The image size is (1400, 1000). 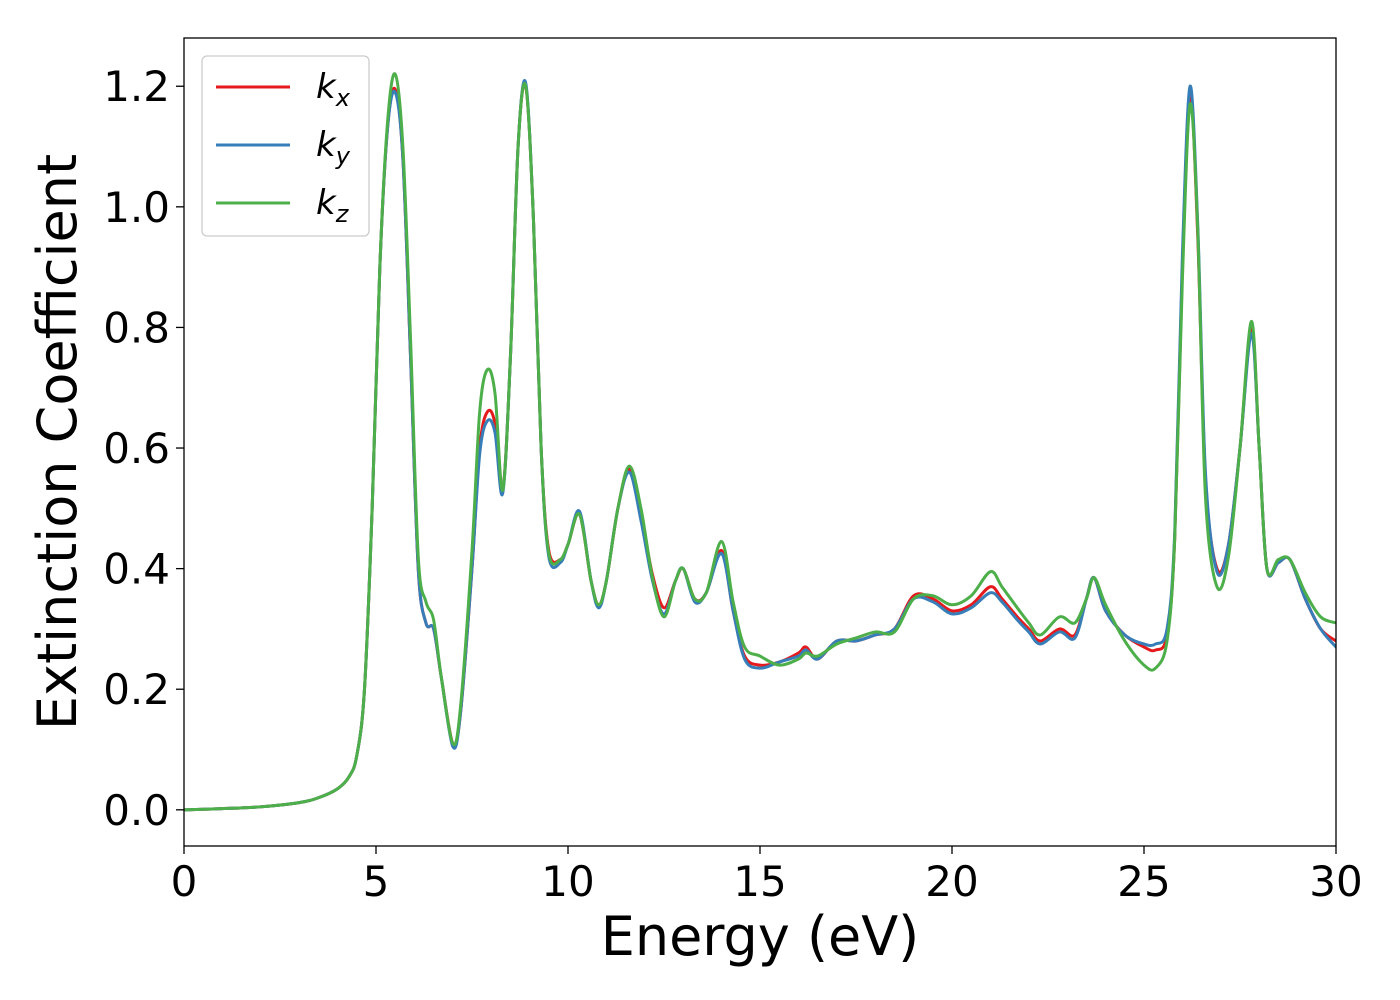 I want to click on y-axis-title: Extinction Coefficient, so click(x=57, y=442).